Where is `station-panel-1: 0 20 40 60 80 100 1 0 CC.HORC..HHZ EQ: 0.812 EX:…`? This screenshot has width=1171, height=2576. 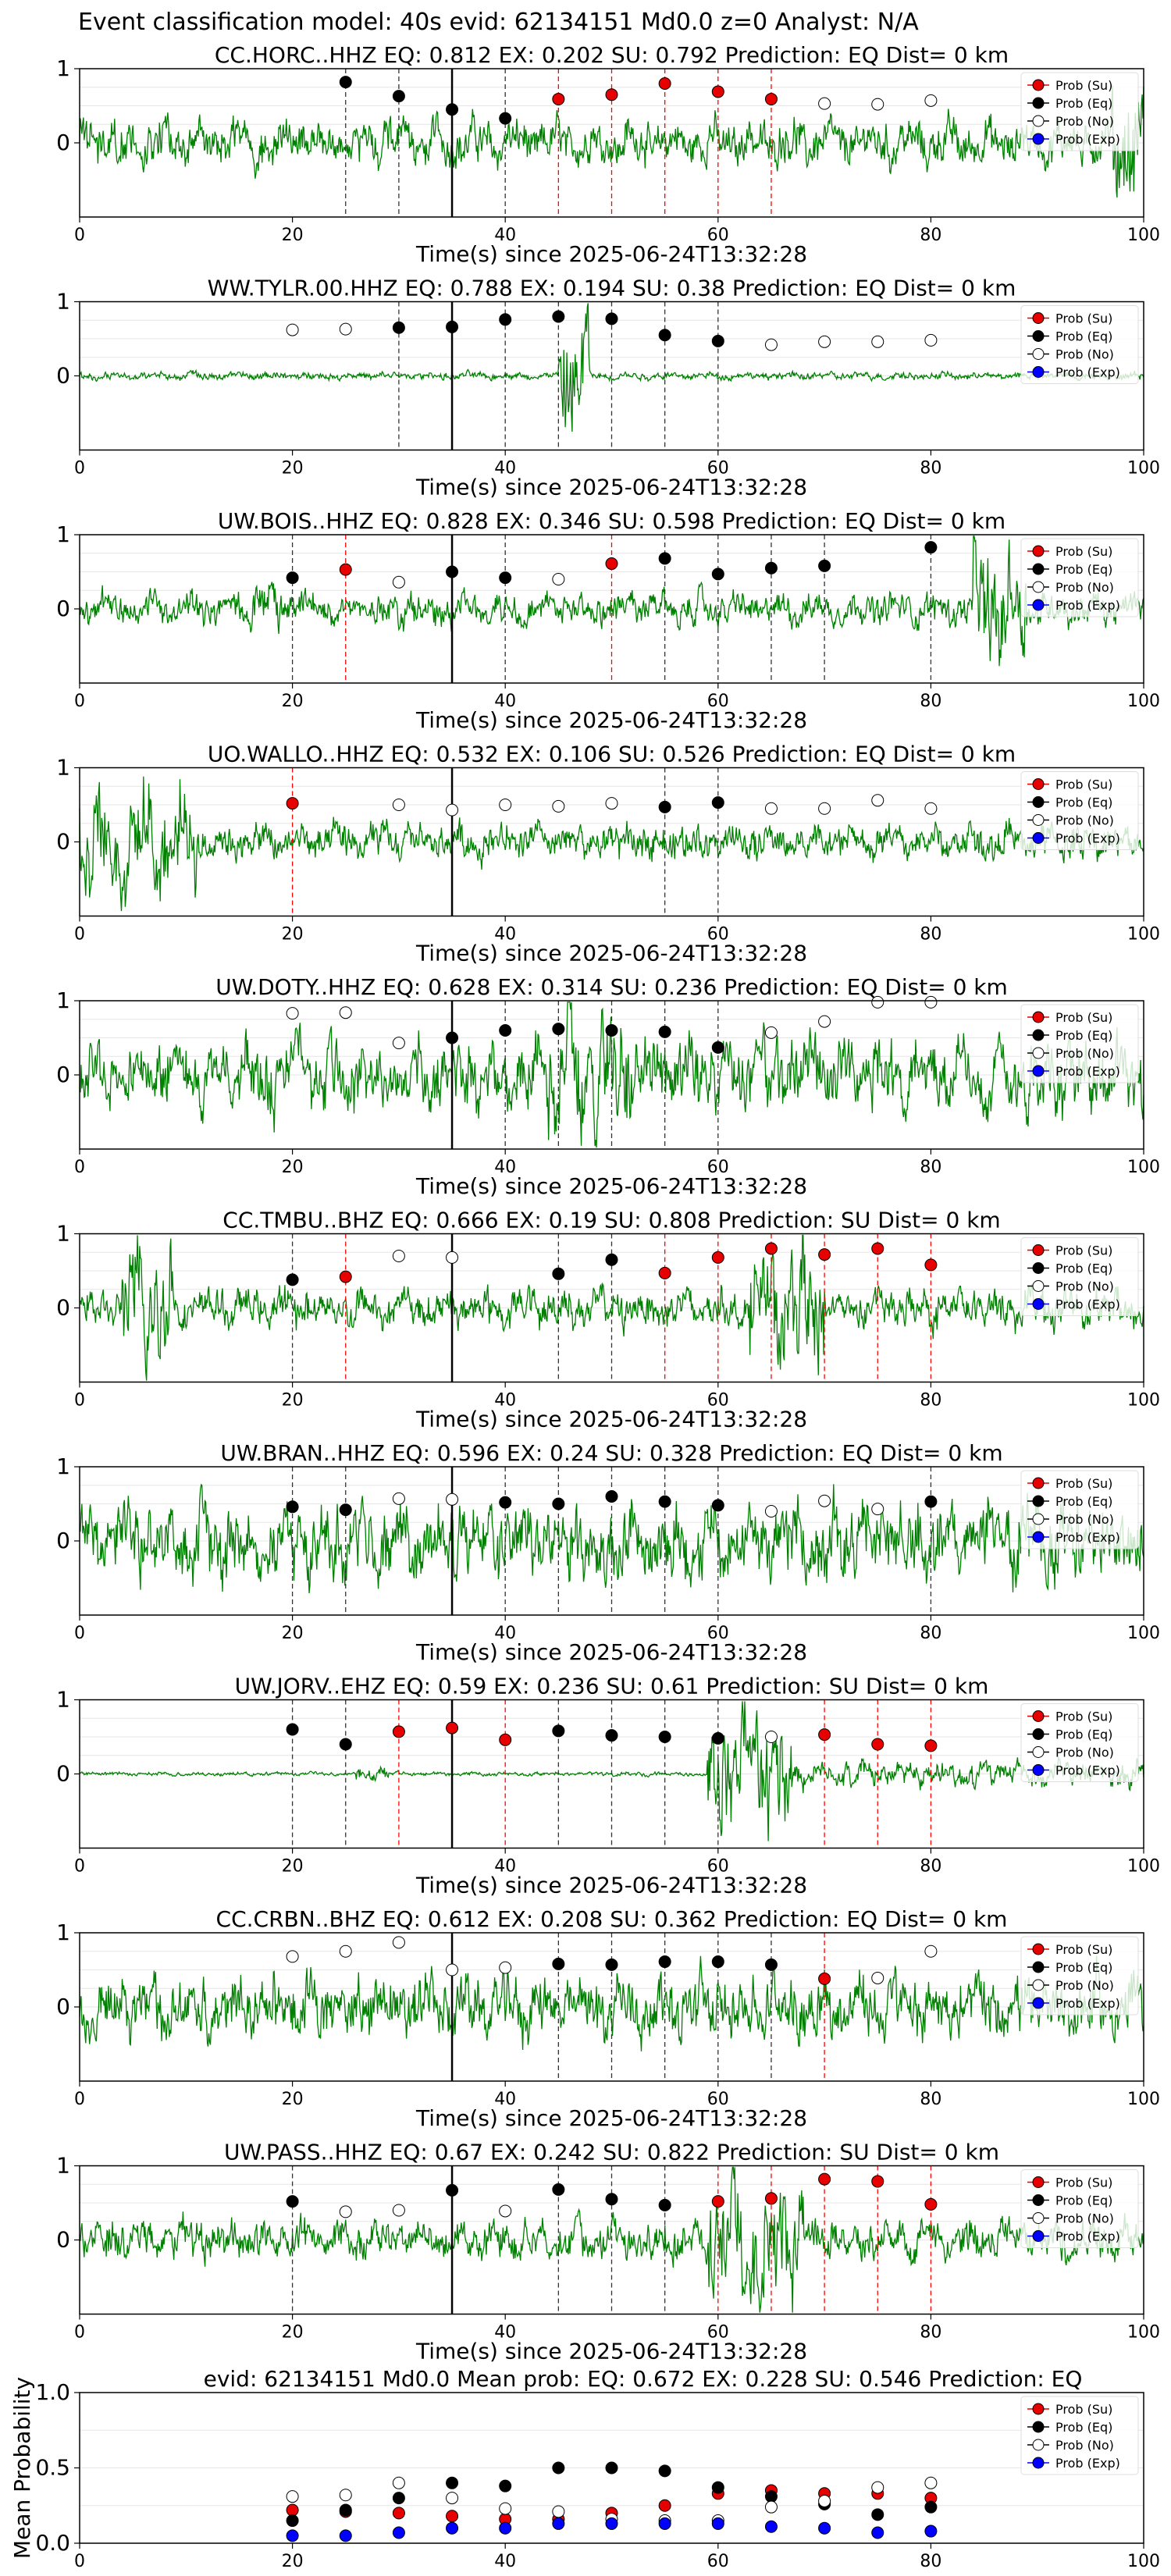 station-panel-1: 0 20 40 60 80 100 1 0 CC.HORC..HHZ EQ: 0.812 EX:… is located at coordinates (608, 154).